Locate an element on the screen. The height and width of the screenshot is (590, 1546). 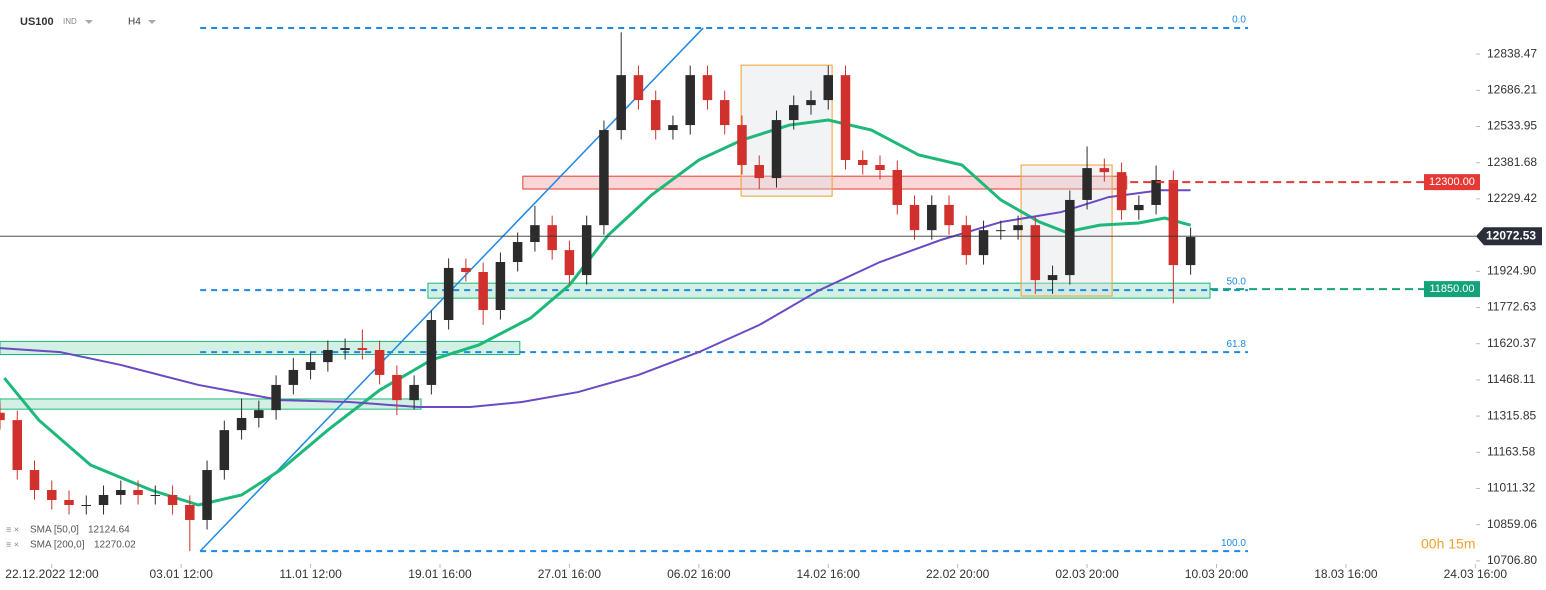
y-tick-label: 12381.68 is located at coordinates (1512, 162).